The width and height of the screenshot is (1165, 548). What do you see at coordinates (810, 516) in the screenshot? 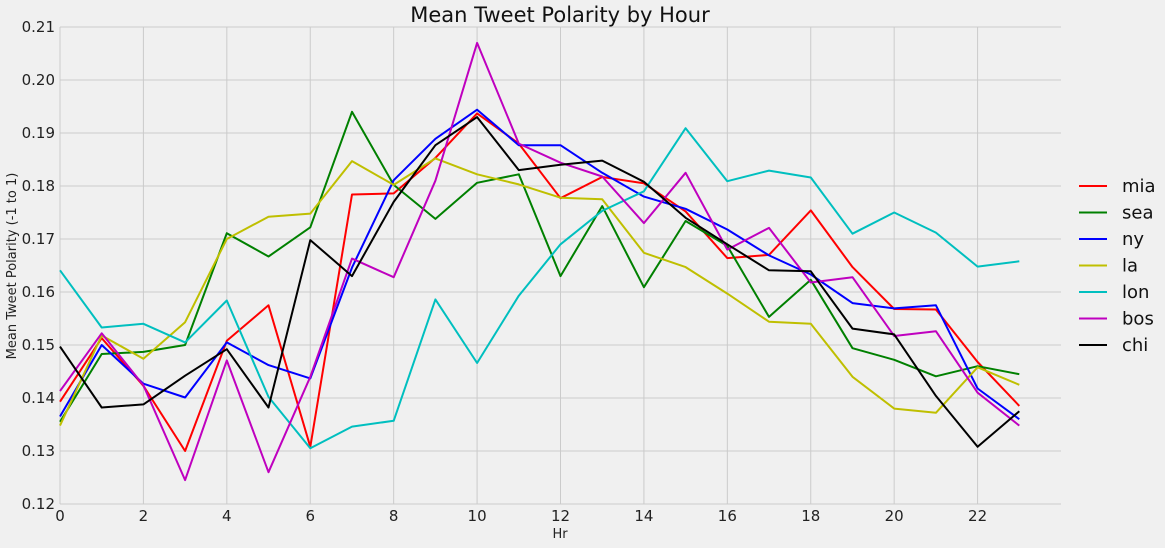
I see `x-tick-label: 18` at bounding box center [810, 516].